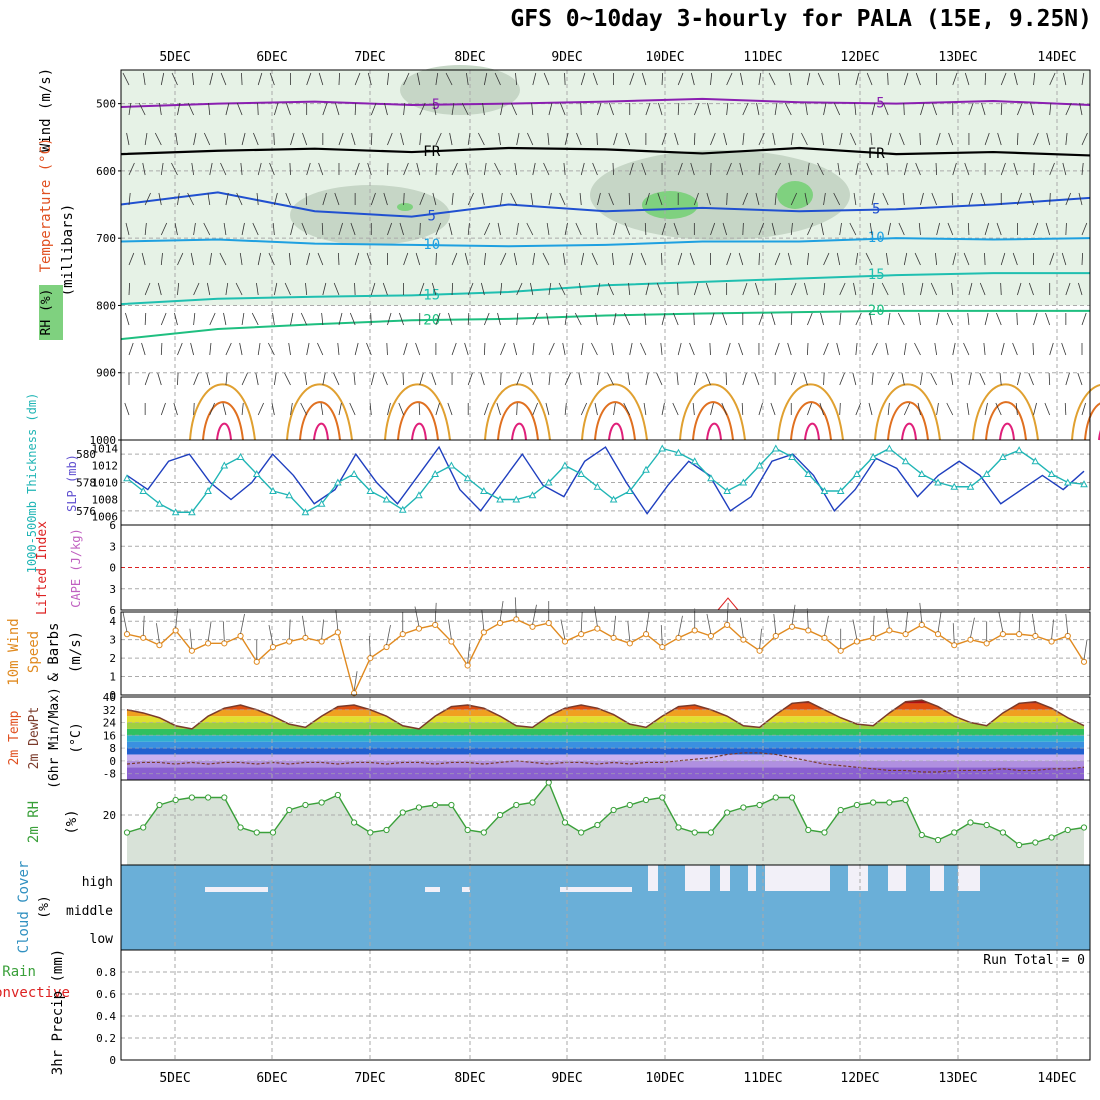 This screenshot has height=1100, width=1100. What do you see at coordinates (1056, 1078) in the screenshot?
I see `date-label-bottom: 14DEC` at bounding box center [1056, 1078].